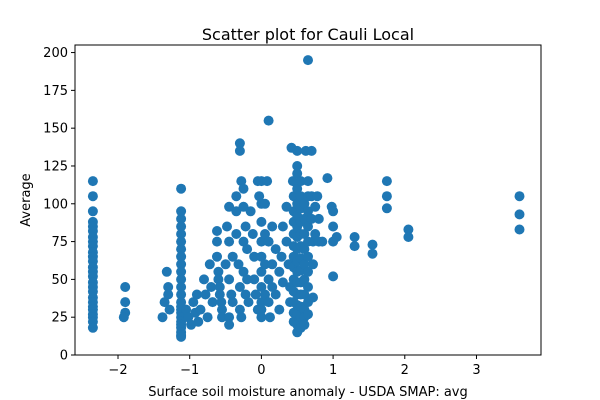  What do you see at coordinates (26, 199) in the screenshot?
I see `y-axis-title: Average` at bounding box center [26, 199].